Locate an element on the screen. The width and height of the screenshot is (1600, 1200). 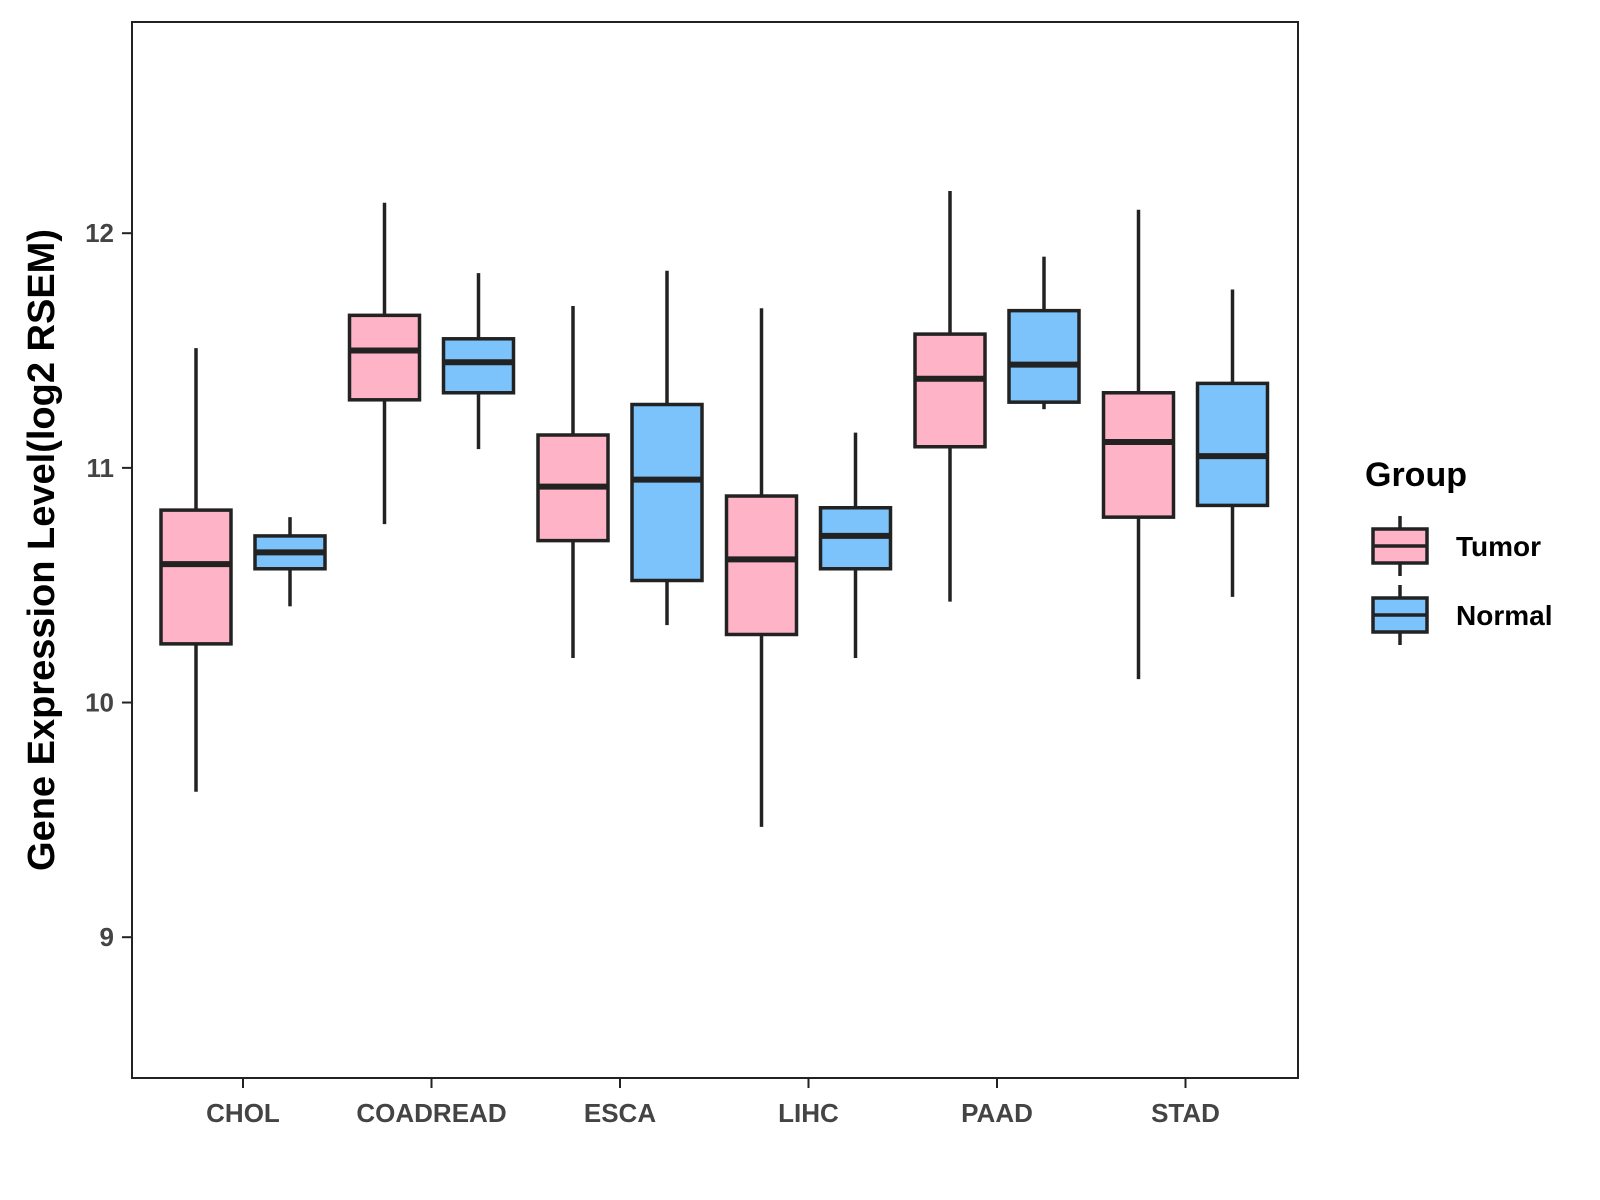
box-normal-stad is located at coordinates (1232, 443).